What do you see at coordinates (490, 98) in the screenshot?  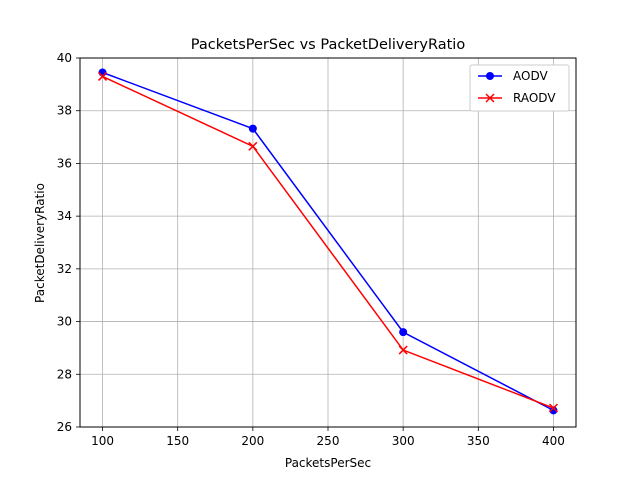 I see `legend-marker-raodv` at bounding box center [490, 98].